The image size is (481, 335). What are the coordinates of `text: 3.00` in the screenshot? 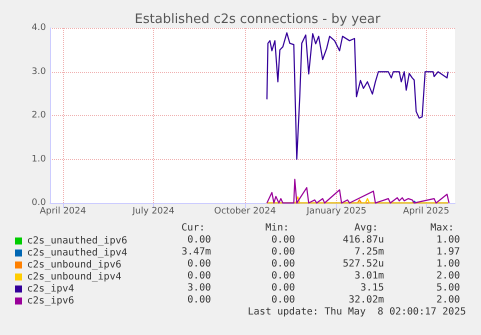 It's located at (199, 288).